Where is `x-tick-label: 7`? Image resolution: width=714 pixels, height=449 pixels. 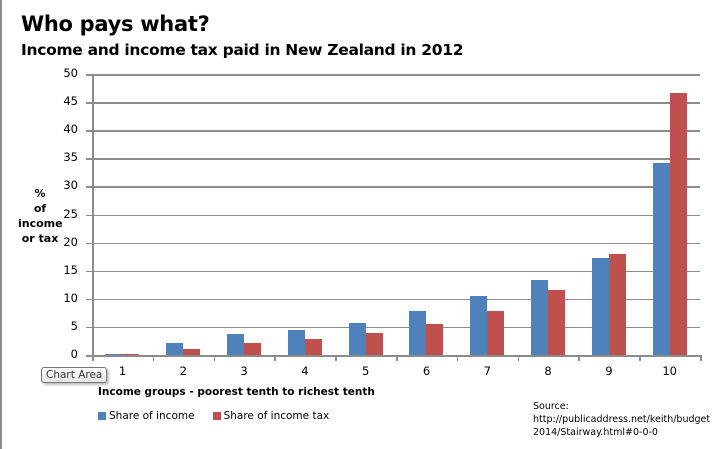
x-tick-label: 7 is located at coordinates (487, 371).